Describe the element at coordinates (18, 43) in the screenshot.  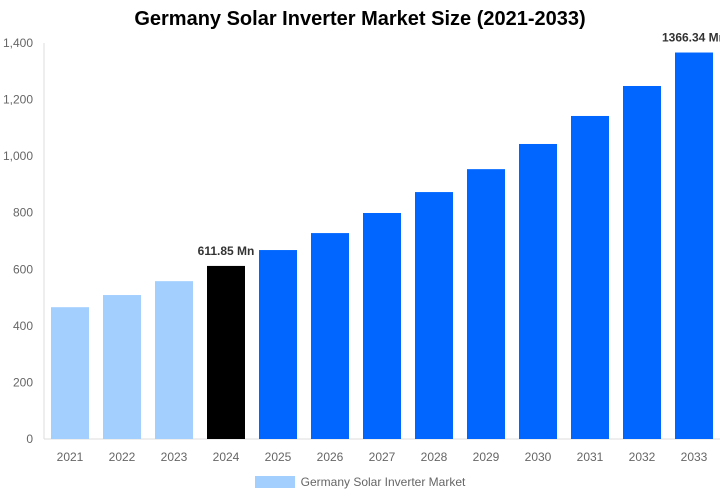
I see `y-tick-label: 1,400` at that location.